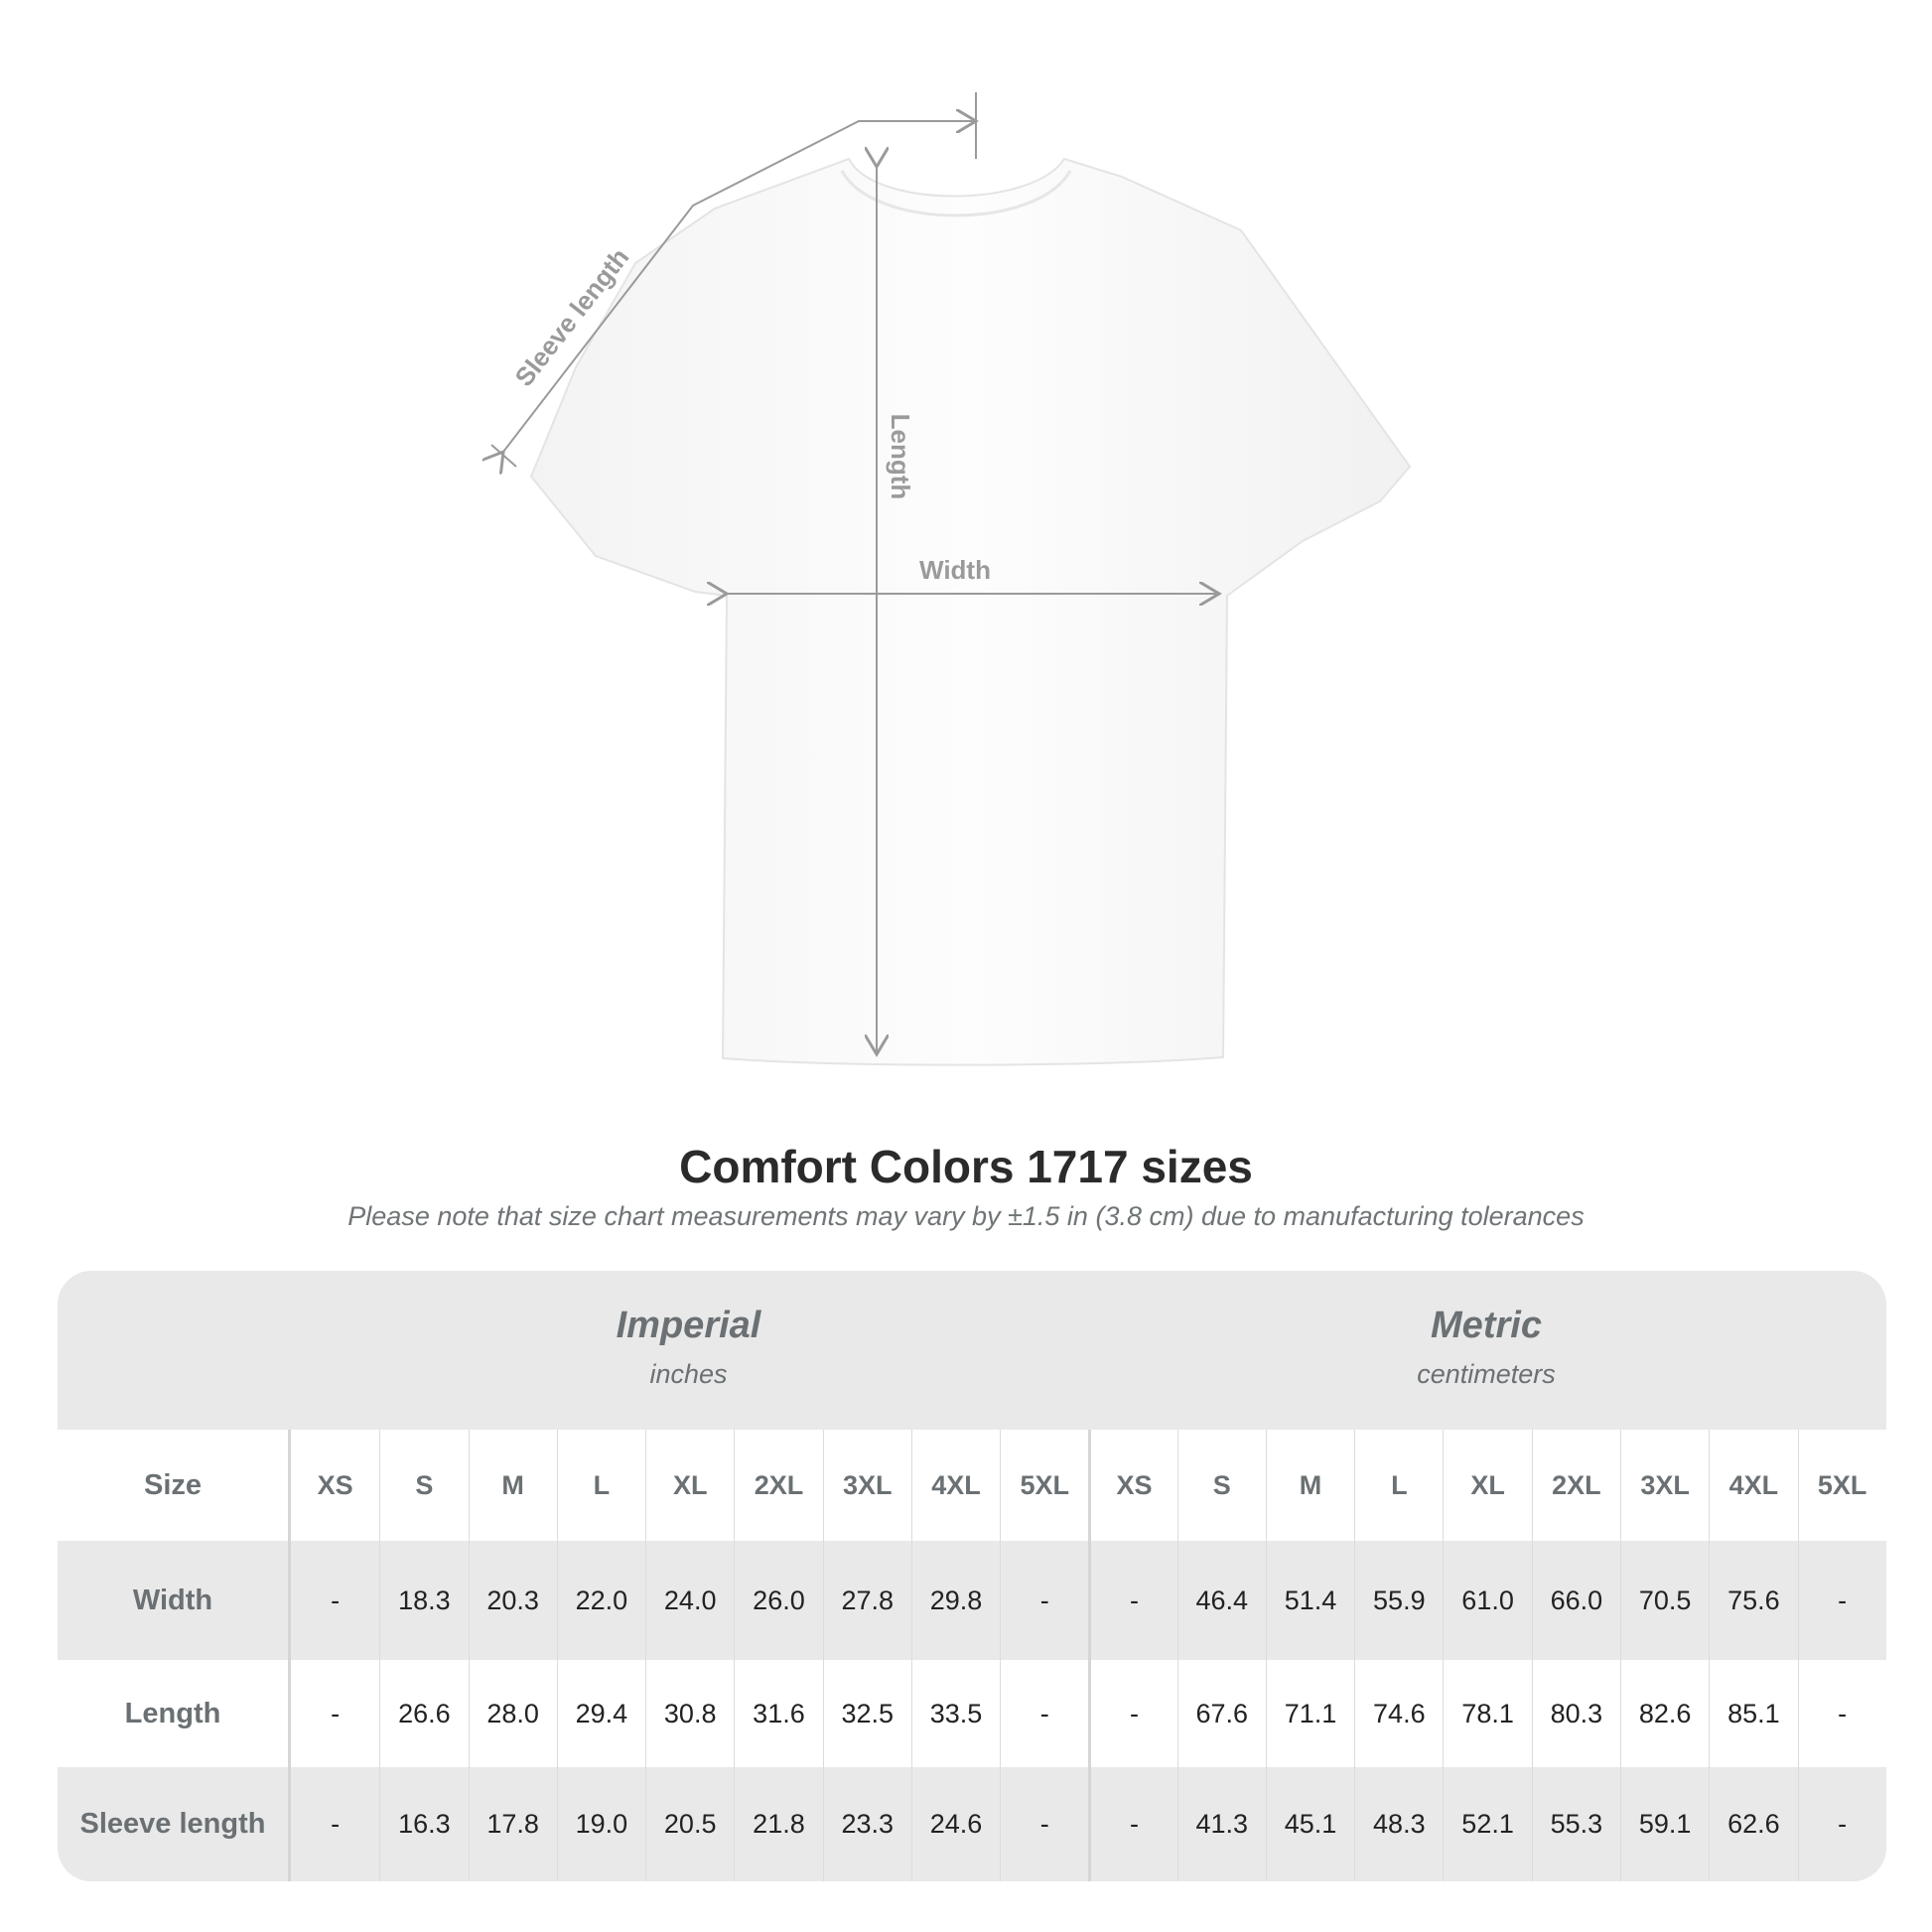 This screenshot has width=1932, height=1932. Describe the element at coordinates (512, 1600) in the screenshot. I see `imperial-value-cell: 20.3` at that location.